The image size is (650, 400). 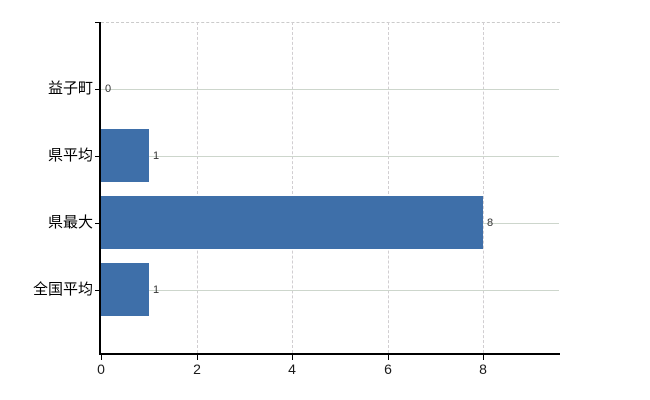 I want to click on plot-top-border, so click(x=330, y=22).